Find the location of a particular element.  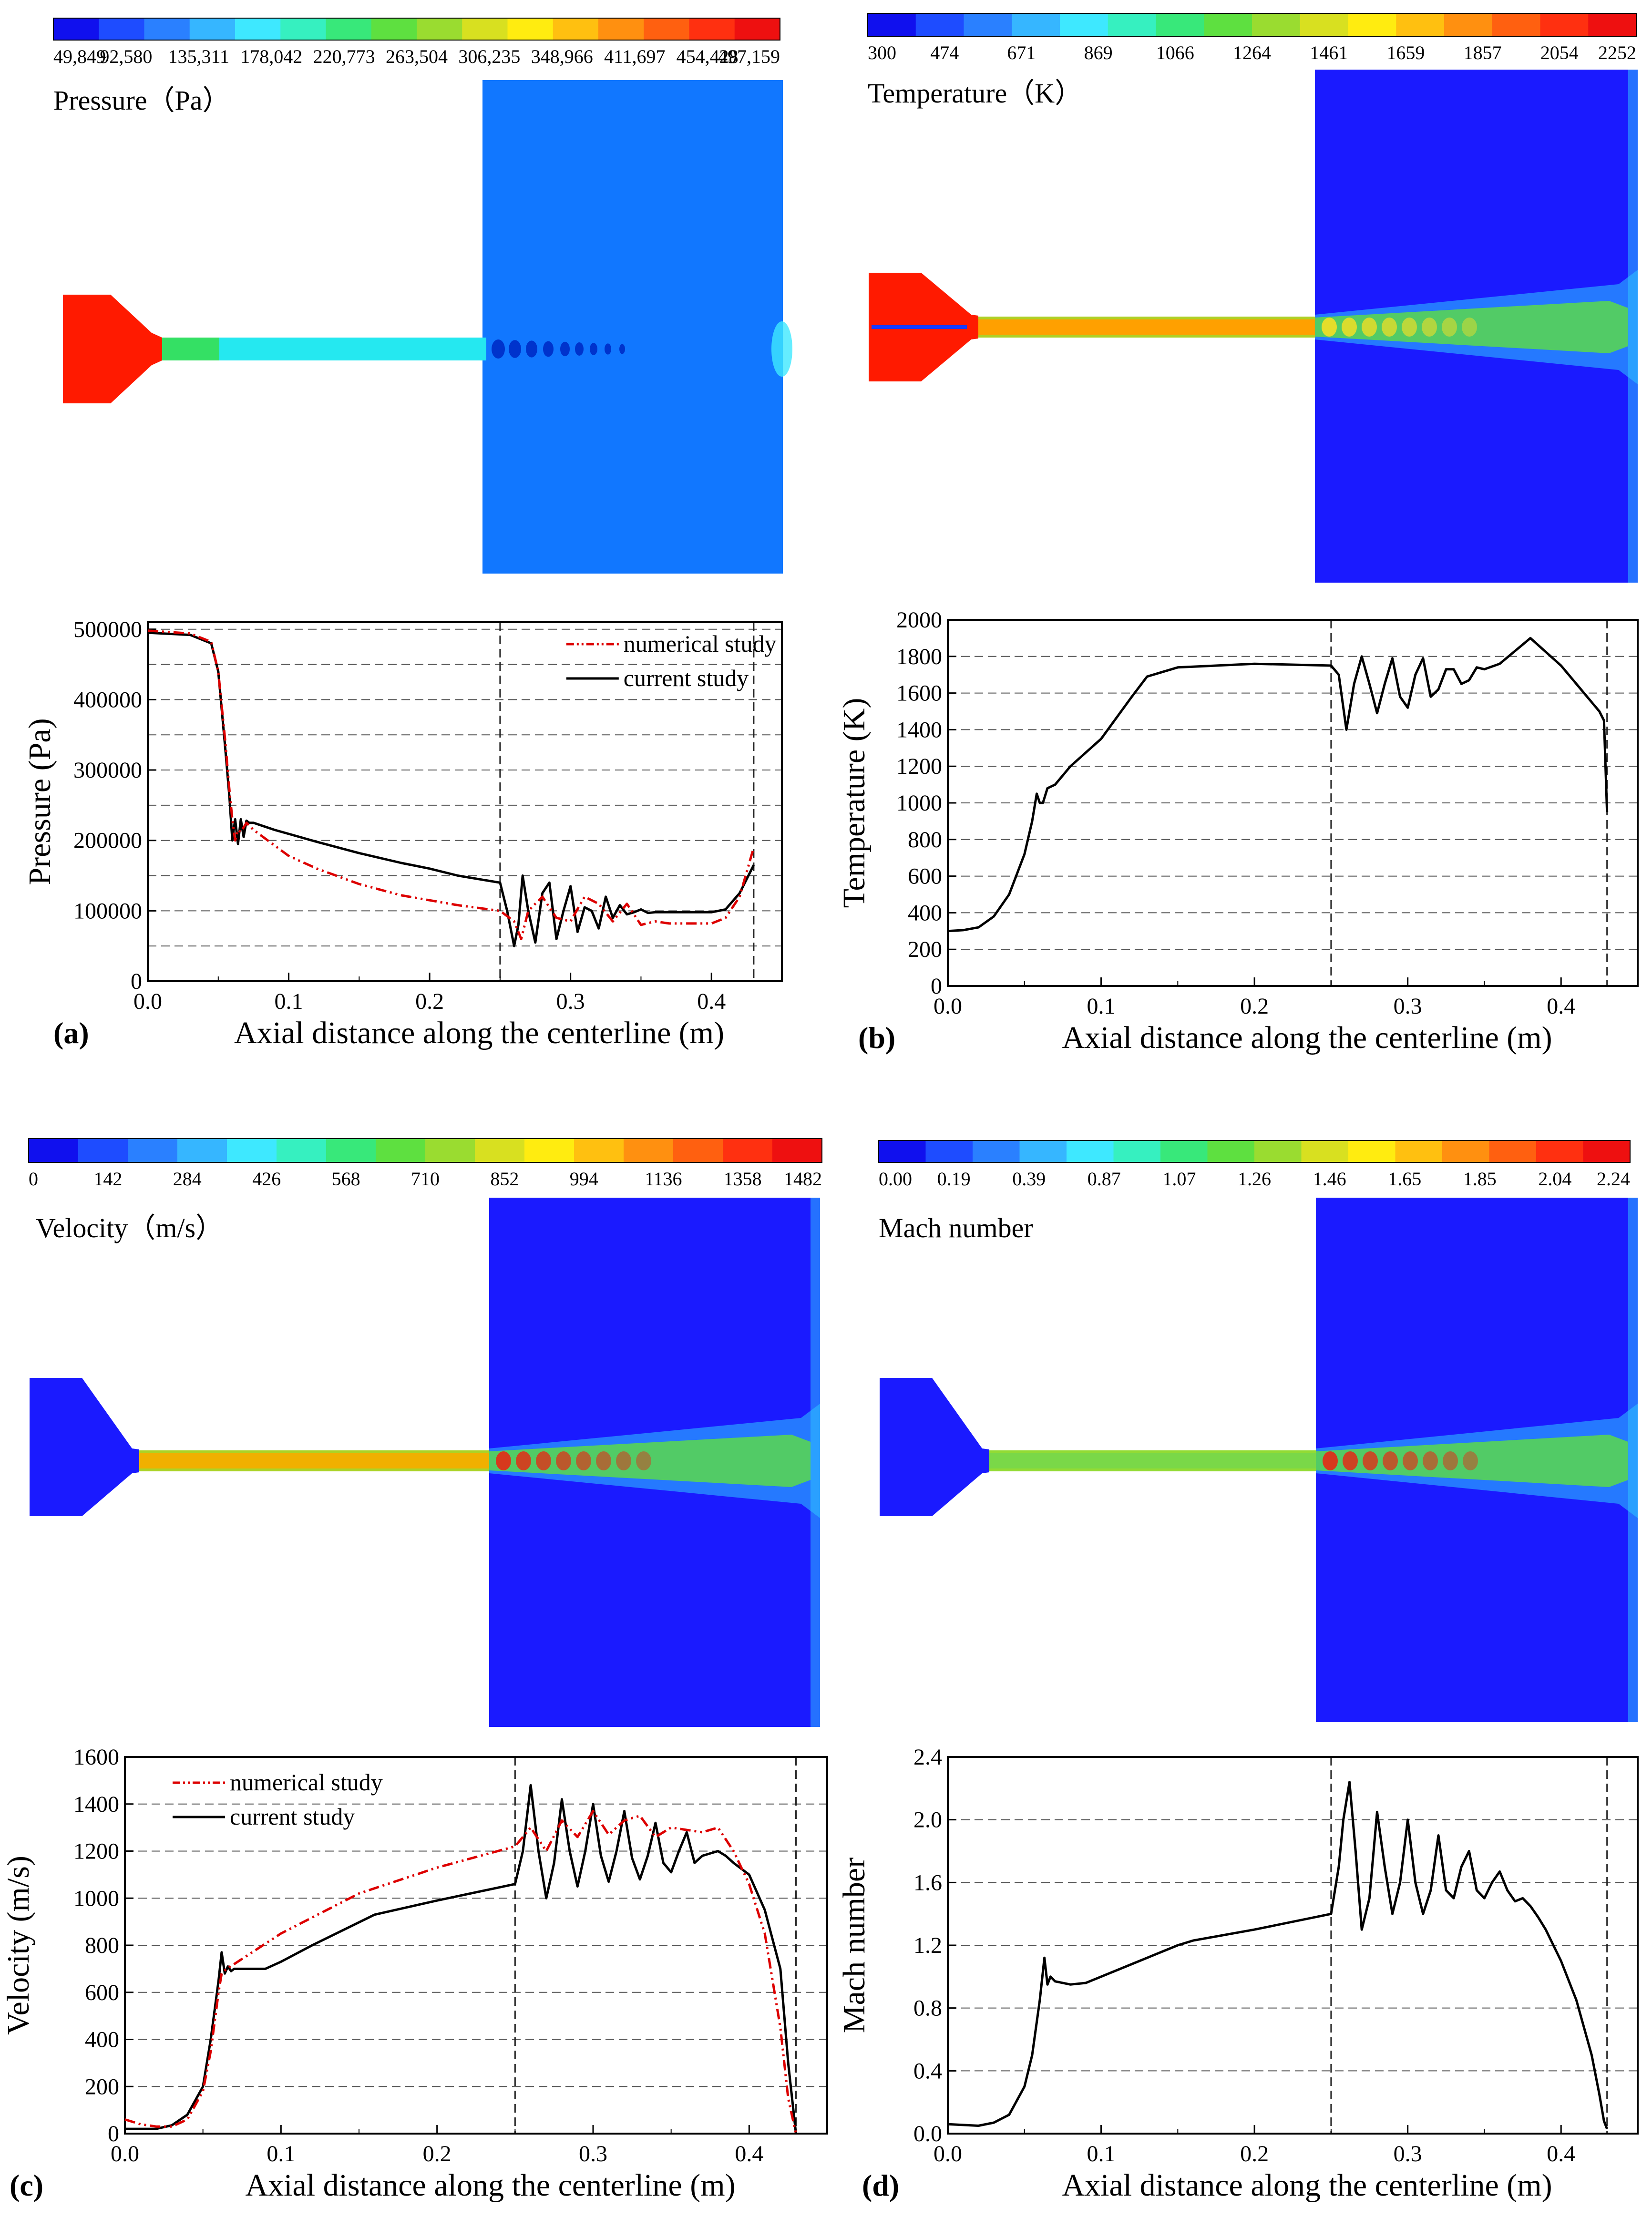

y-tick-label: 600 is located at coordinates (102, 1992).